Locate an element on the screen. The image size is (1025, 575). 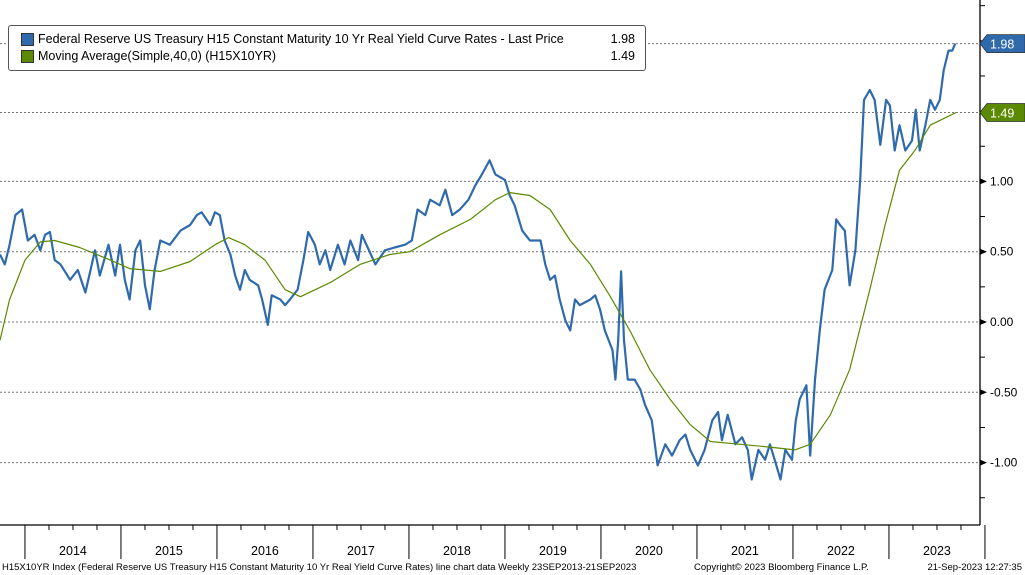
legend-label: Moving Average(Simple,40,0) (H15X10YR) is located at coordinates (157, 56).